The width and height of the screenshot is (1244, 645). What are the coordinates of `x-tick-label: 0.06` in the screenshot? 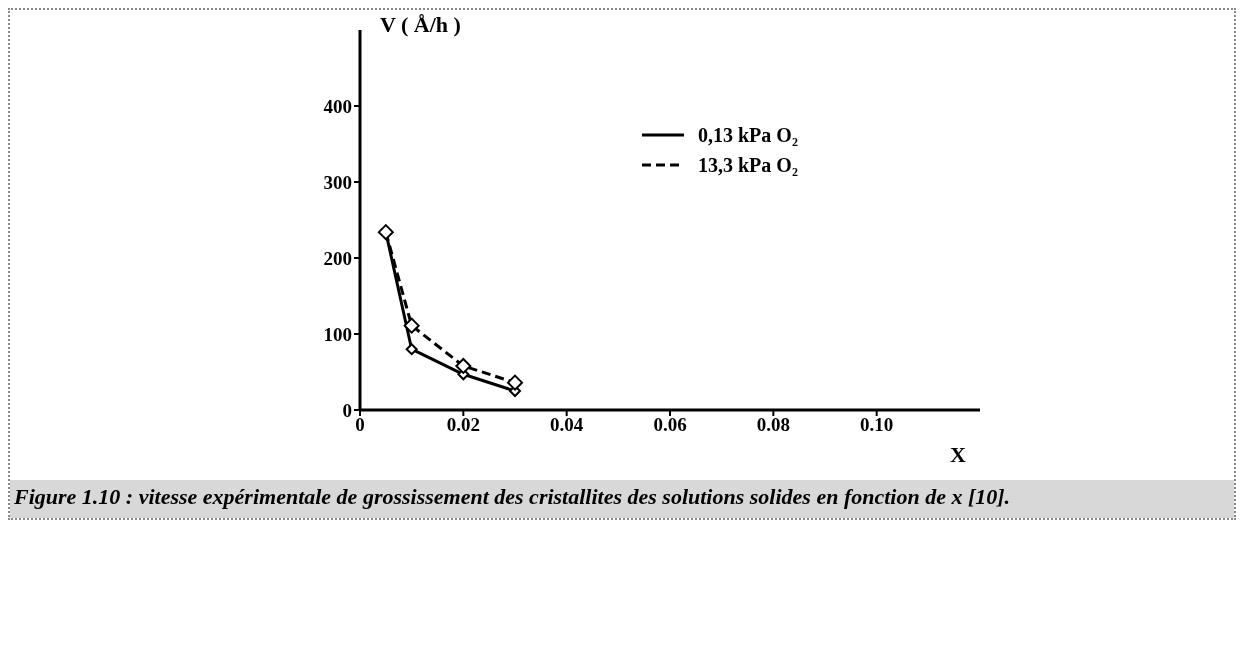 It's located at (670, 425).